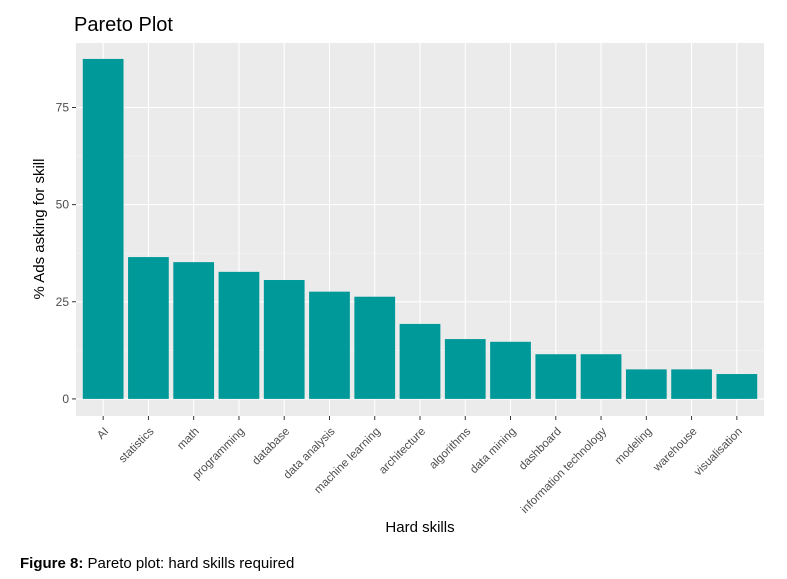 The height and width of the screenshot is (579, 787). Describe the element at coordinates (718, 452) in the screenshot. I see `x-tick-label: visualisation` at that location.